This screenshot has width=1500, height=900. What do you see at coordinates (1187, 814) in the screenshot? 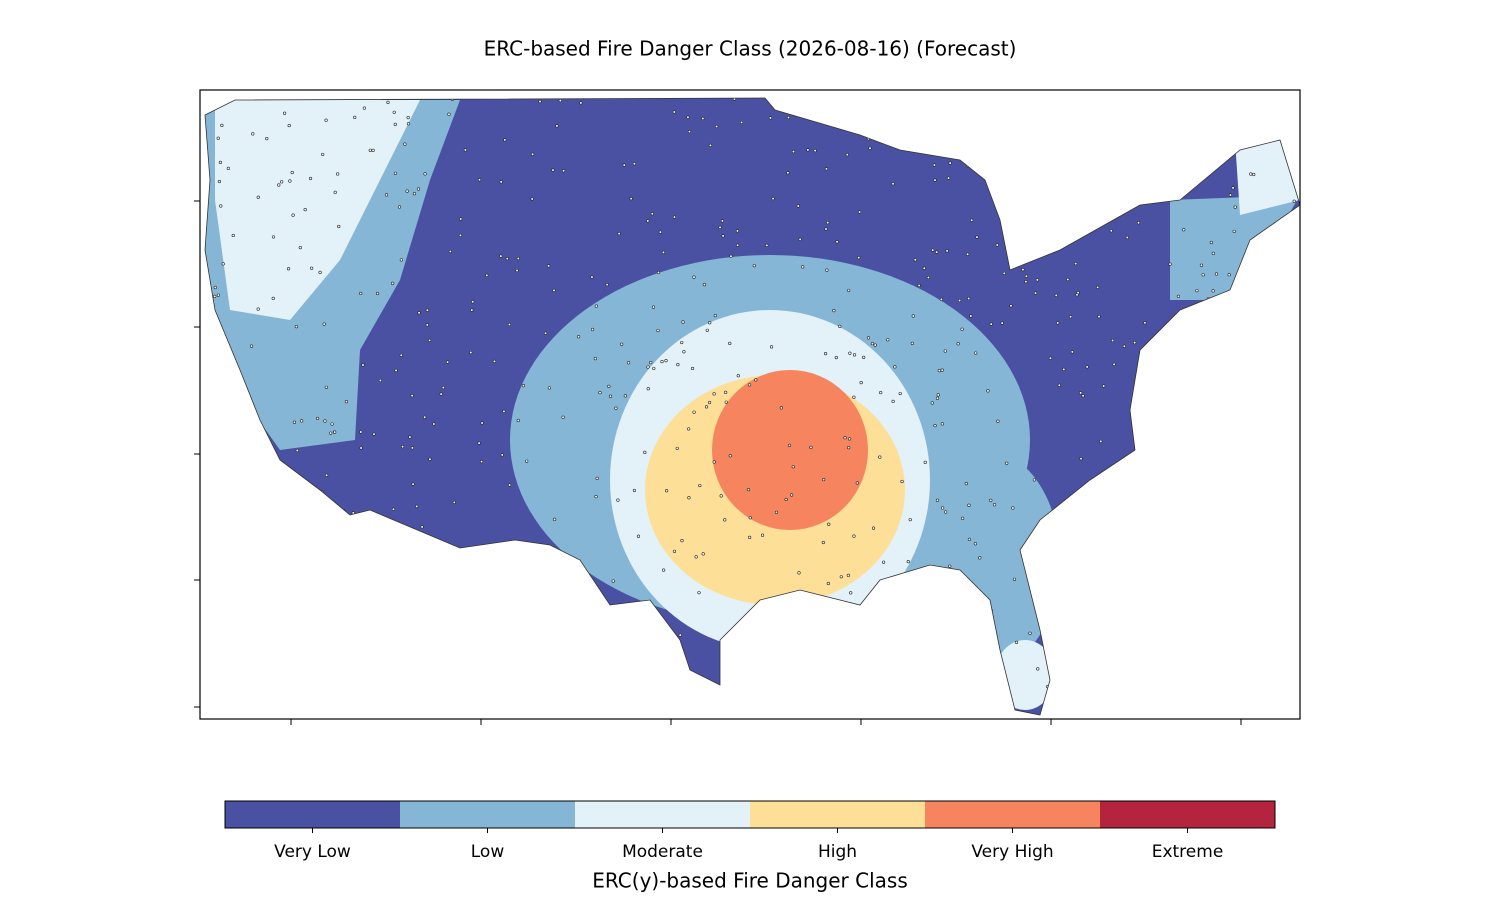
I see `colorbar-segment` at bounding box center [1187, 814].